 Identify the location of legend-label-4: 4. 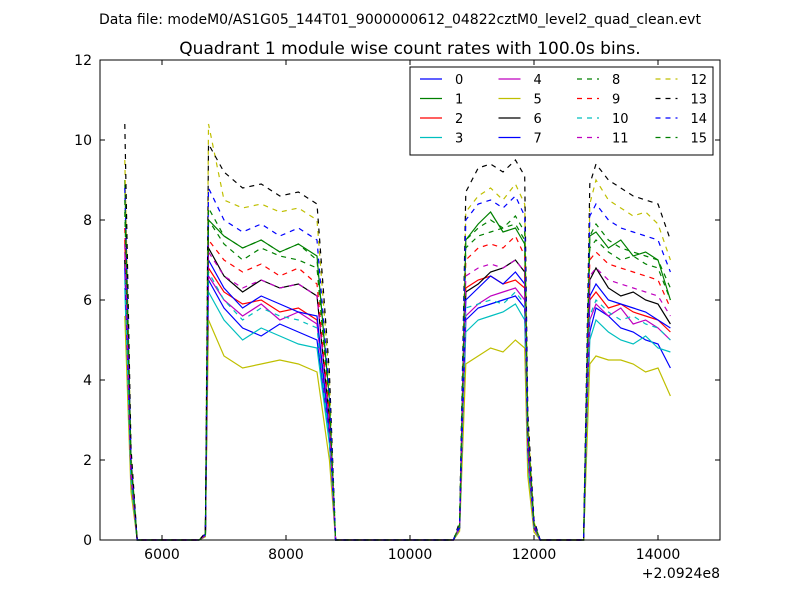
(538, 80).